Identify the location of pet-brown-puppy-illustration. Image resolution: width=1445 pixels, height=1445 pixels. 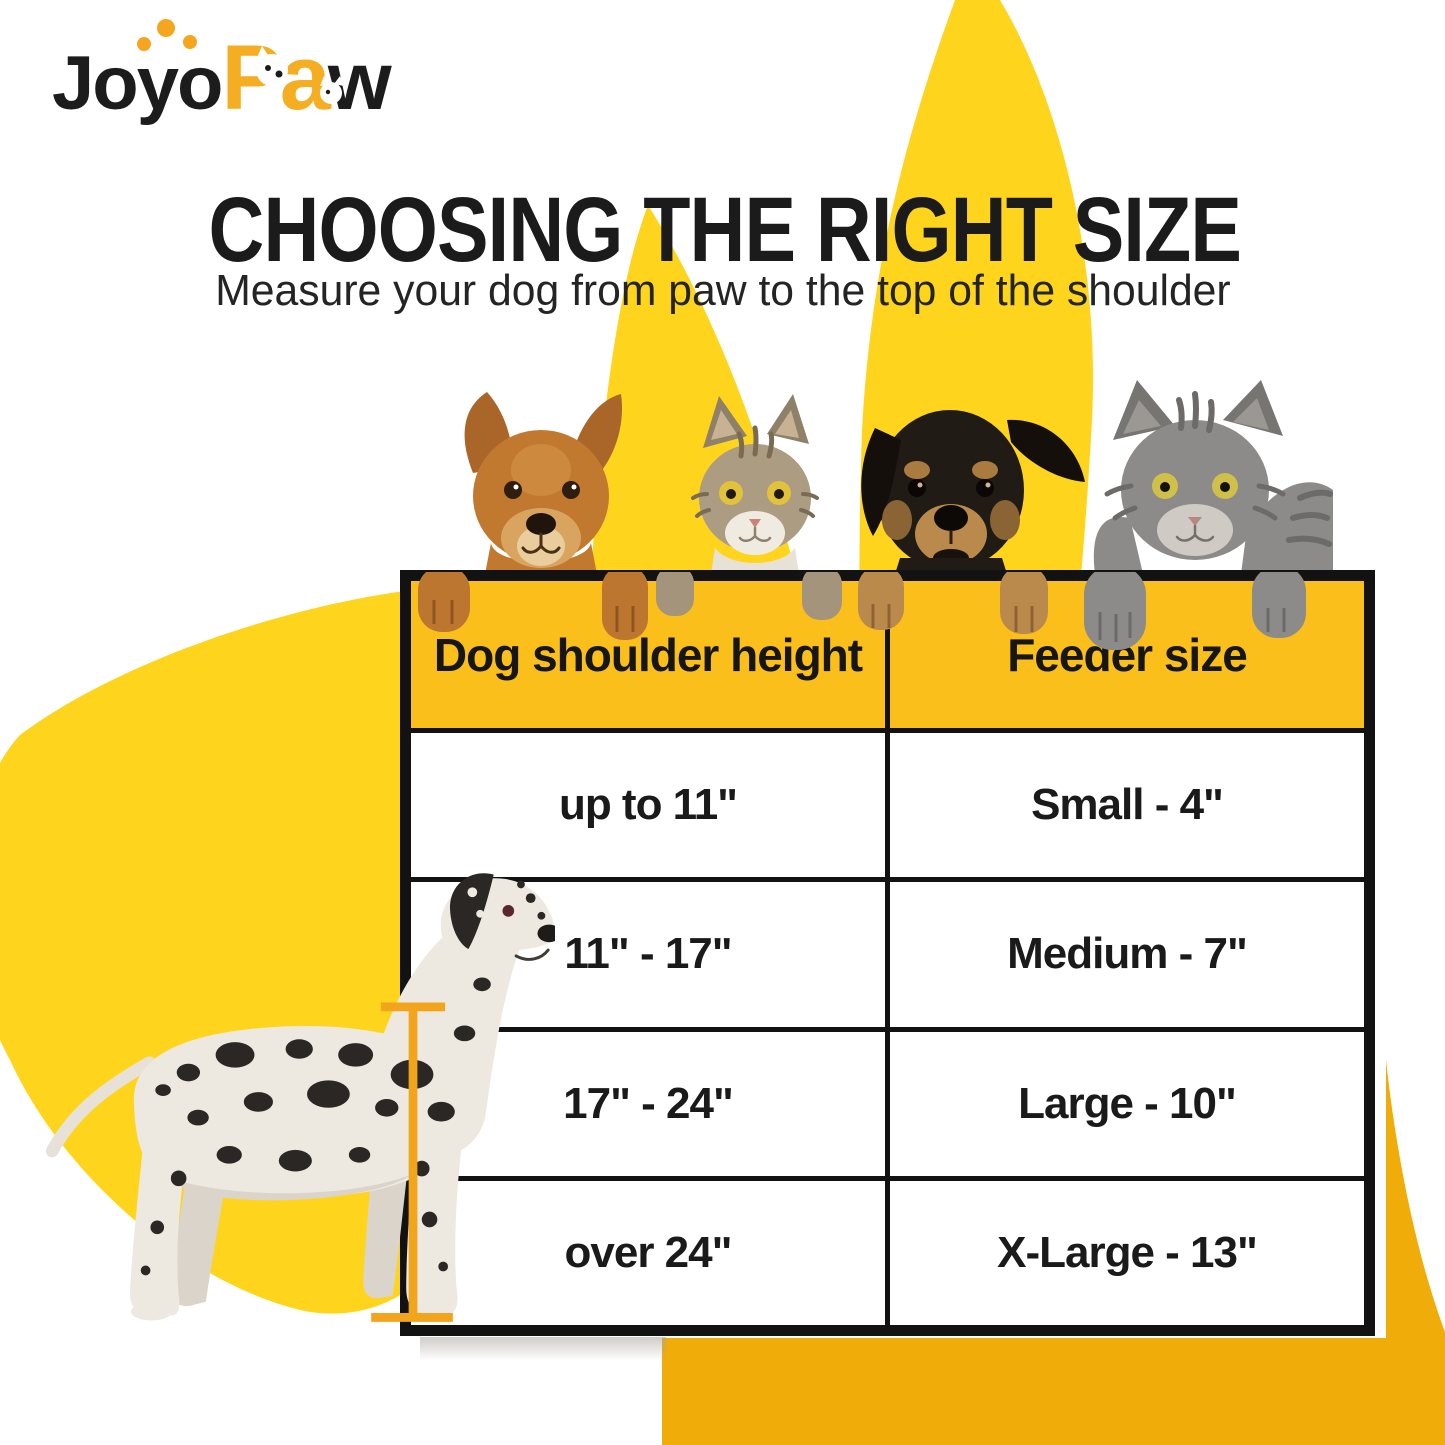
(543, 483).